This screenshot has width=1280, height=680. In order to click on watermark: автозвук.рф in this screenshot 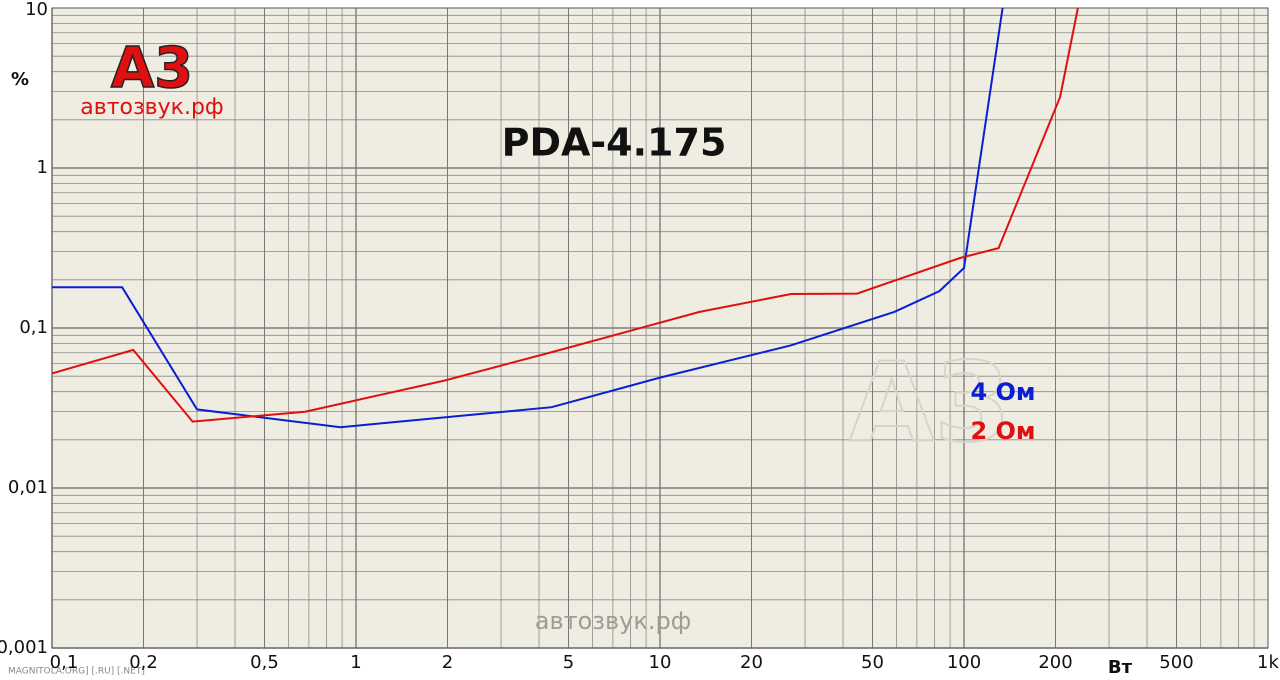, I will do `click(613, 621)`.